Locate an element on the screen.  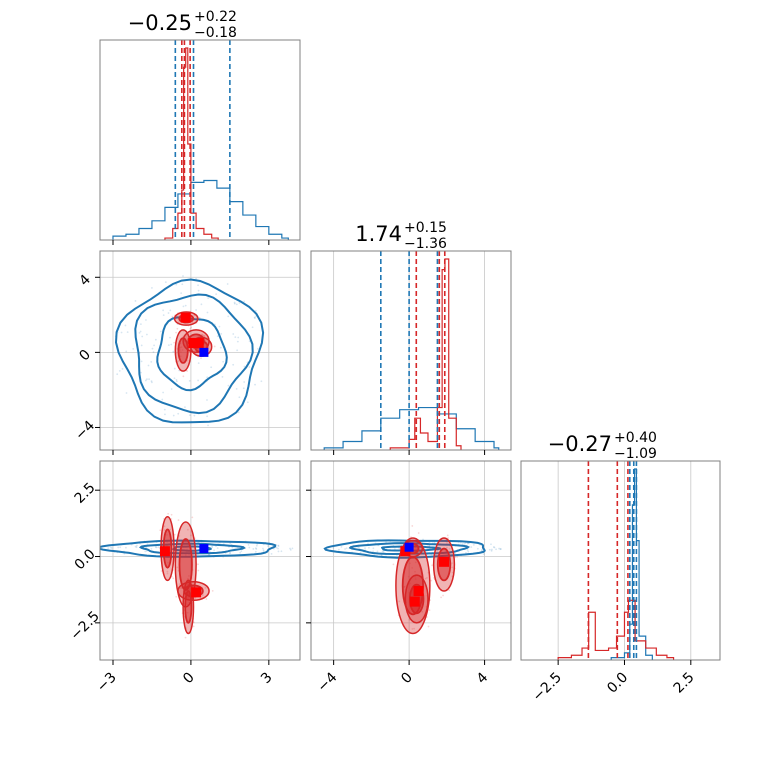
title-lower-error: −0.18 is located at coordinates (215, 33).